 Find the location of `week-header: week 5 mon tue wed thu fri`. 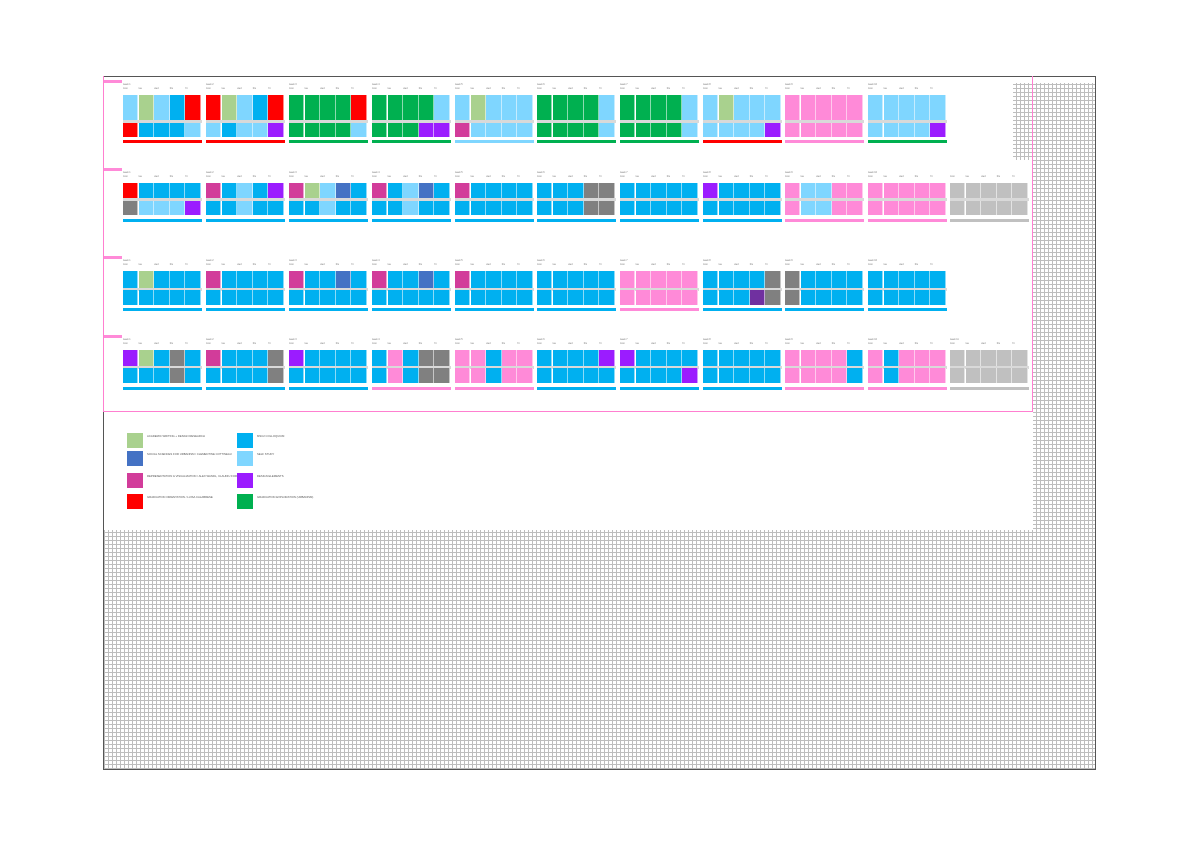

week-header: week 5 mon tue wed thu fri is located at coordinates (494, 89).